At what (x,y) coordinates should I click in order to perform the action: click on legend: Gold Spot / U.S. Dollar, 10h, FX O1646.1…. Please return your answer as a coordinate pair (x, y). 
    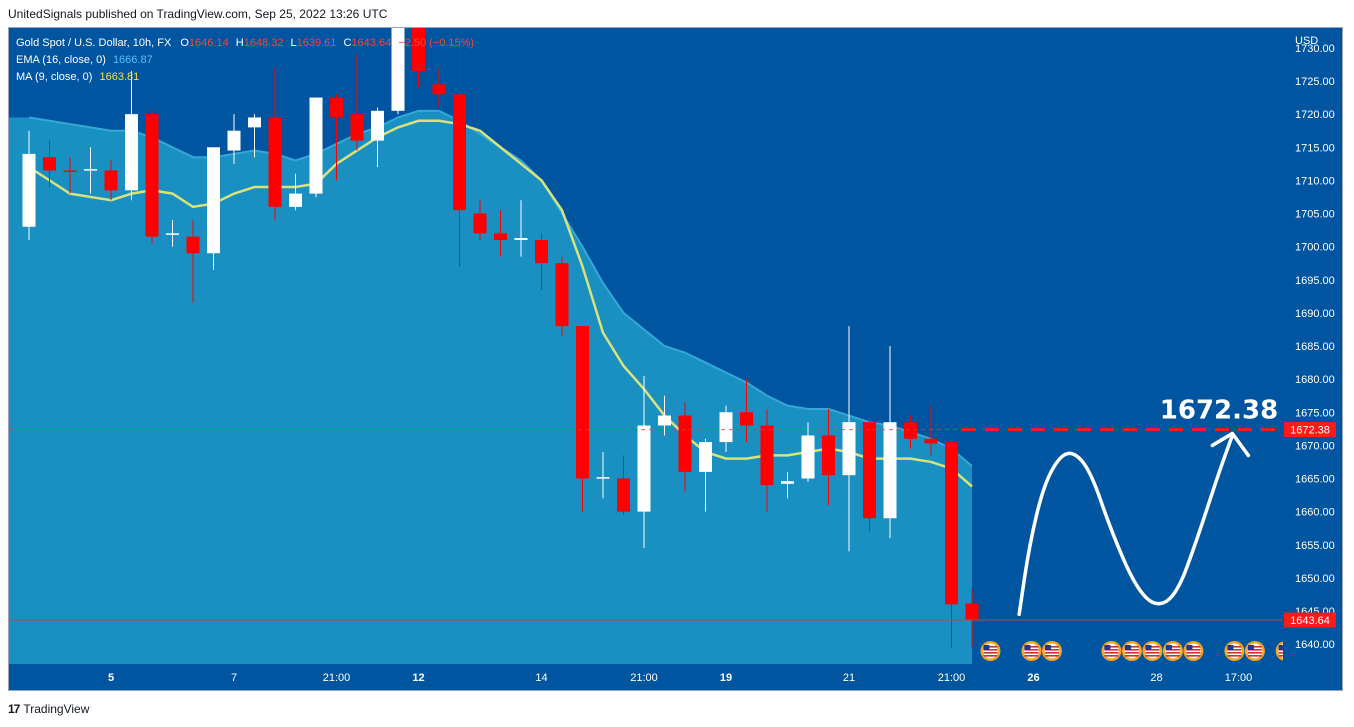
    Looking at the image, I should click on (245, 60).